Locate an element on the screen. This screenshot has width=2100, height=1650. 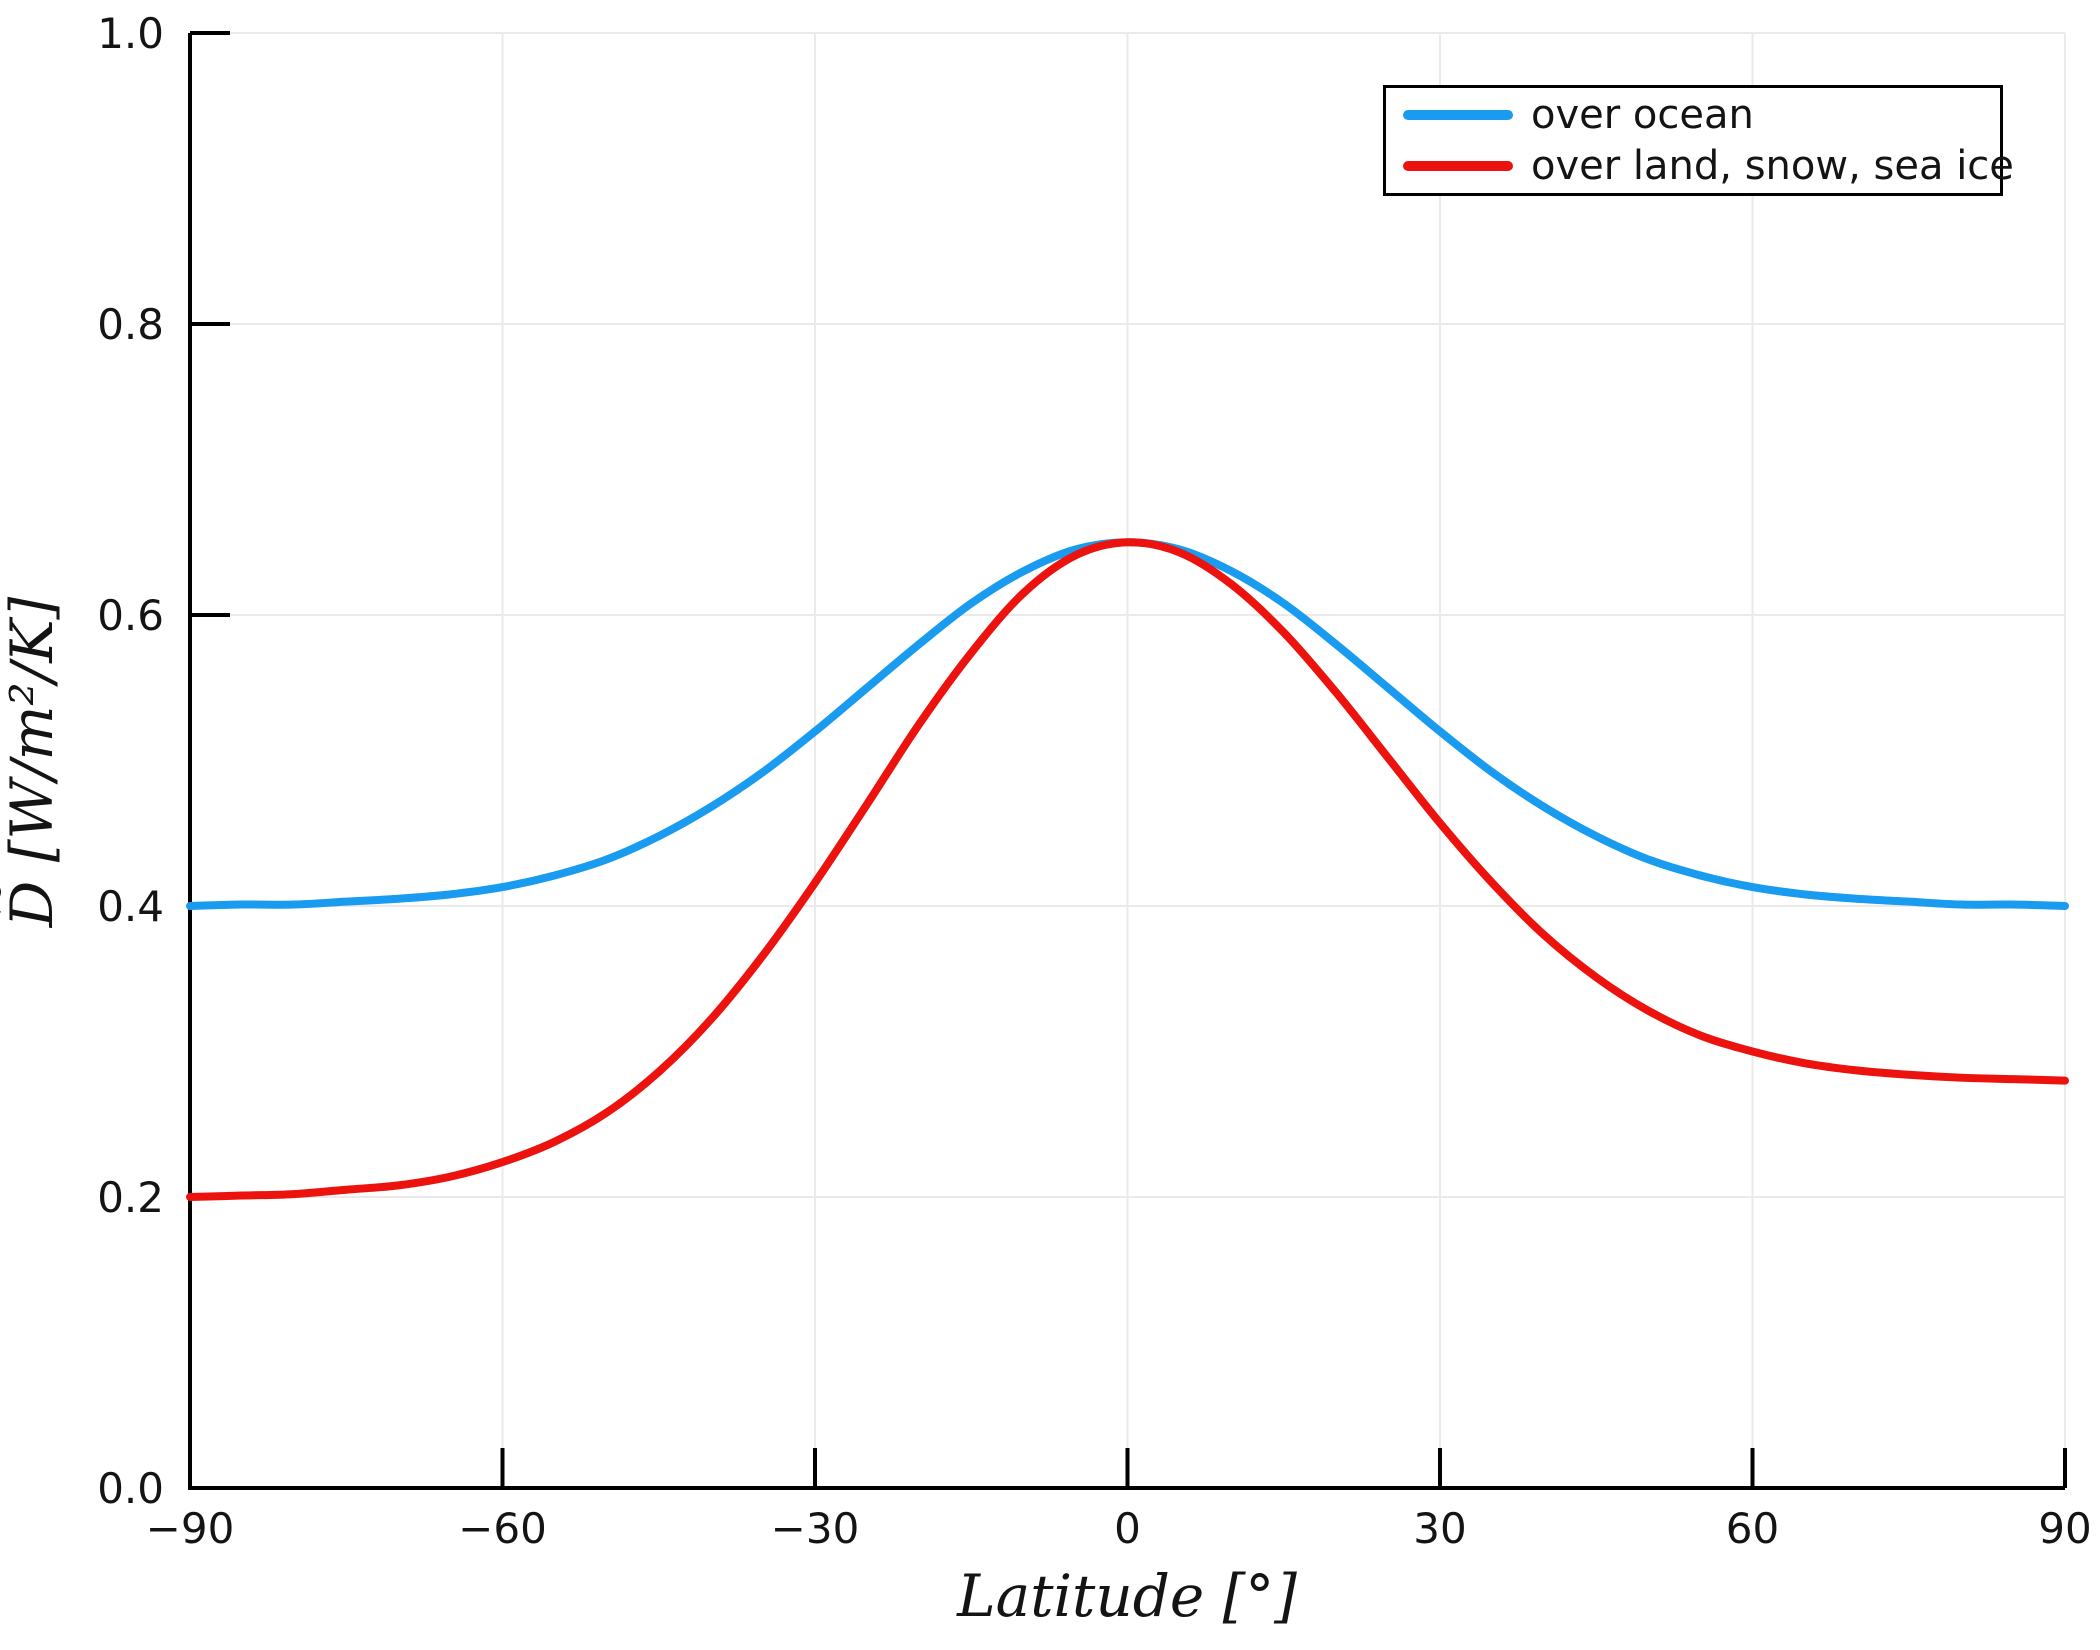
y-axis-label-text: D [W/m²/K] is located at coordinates (33, 762).